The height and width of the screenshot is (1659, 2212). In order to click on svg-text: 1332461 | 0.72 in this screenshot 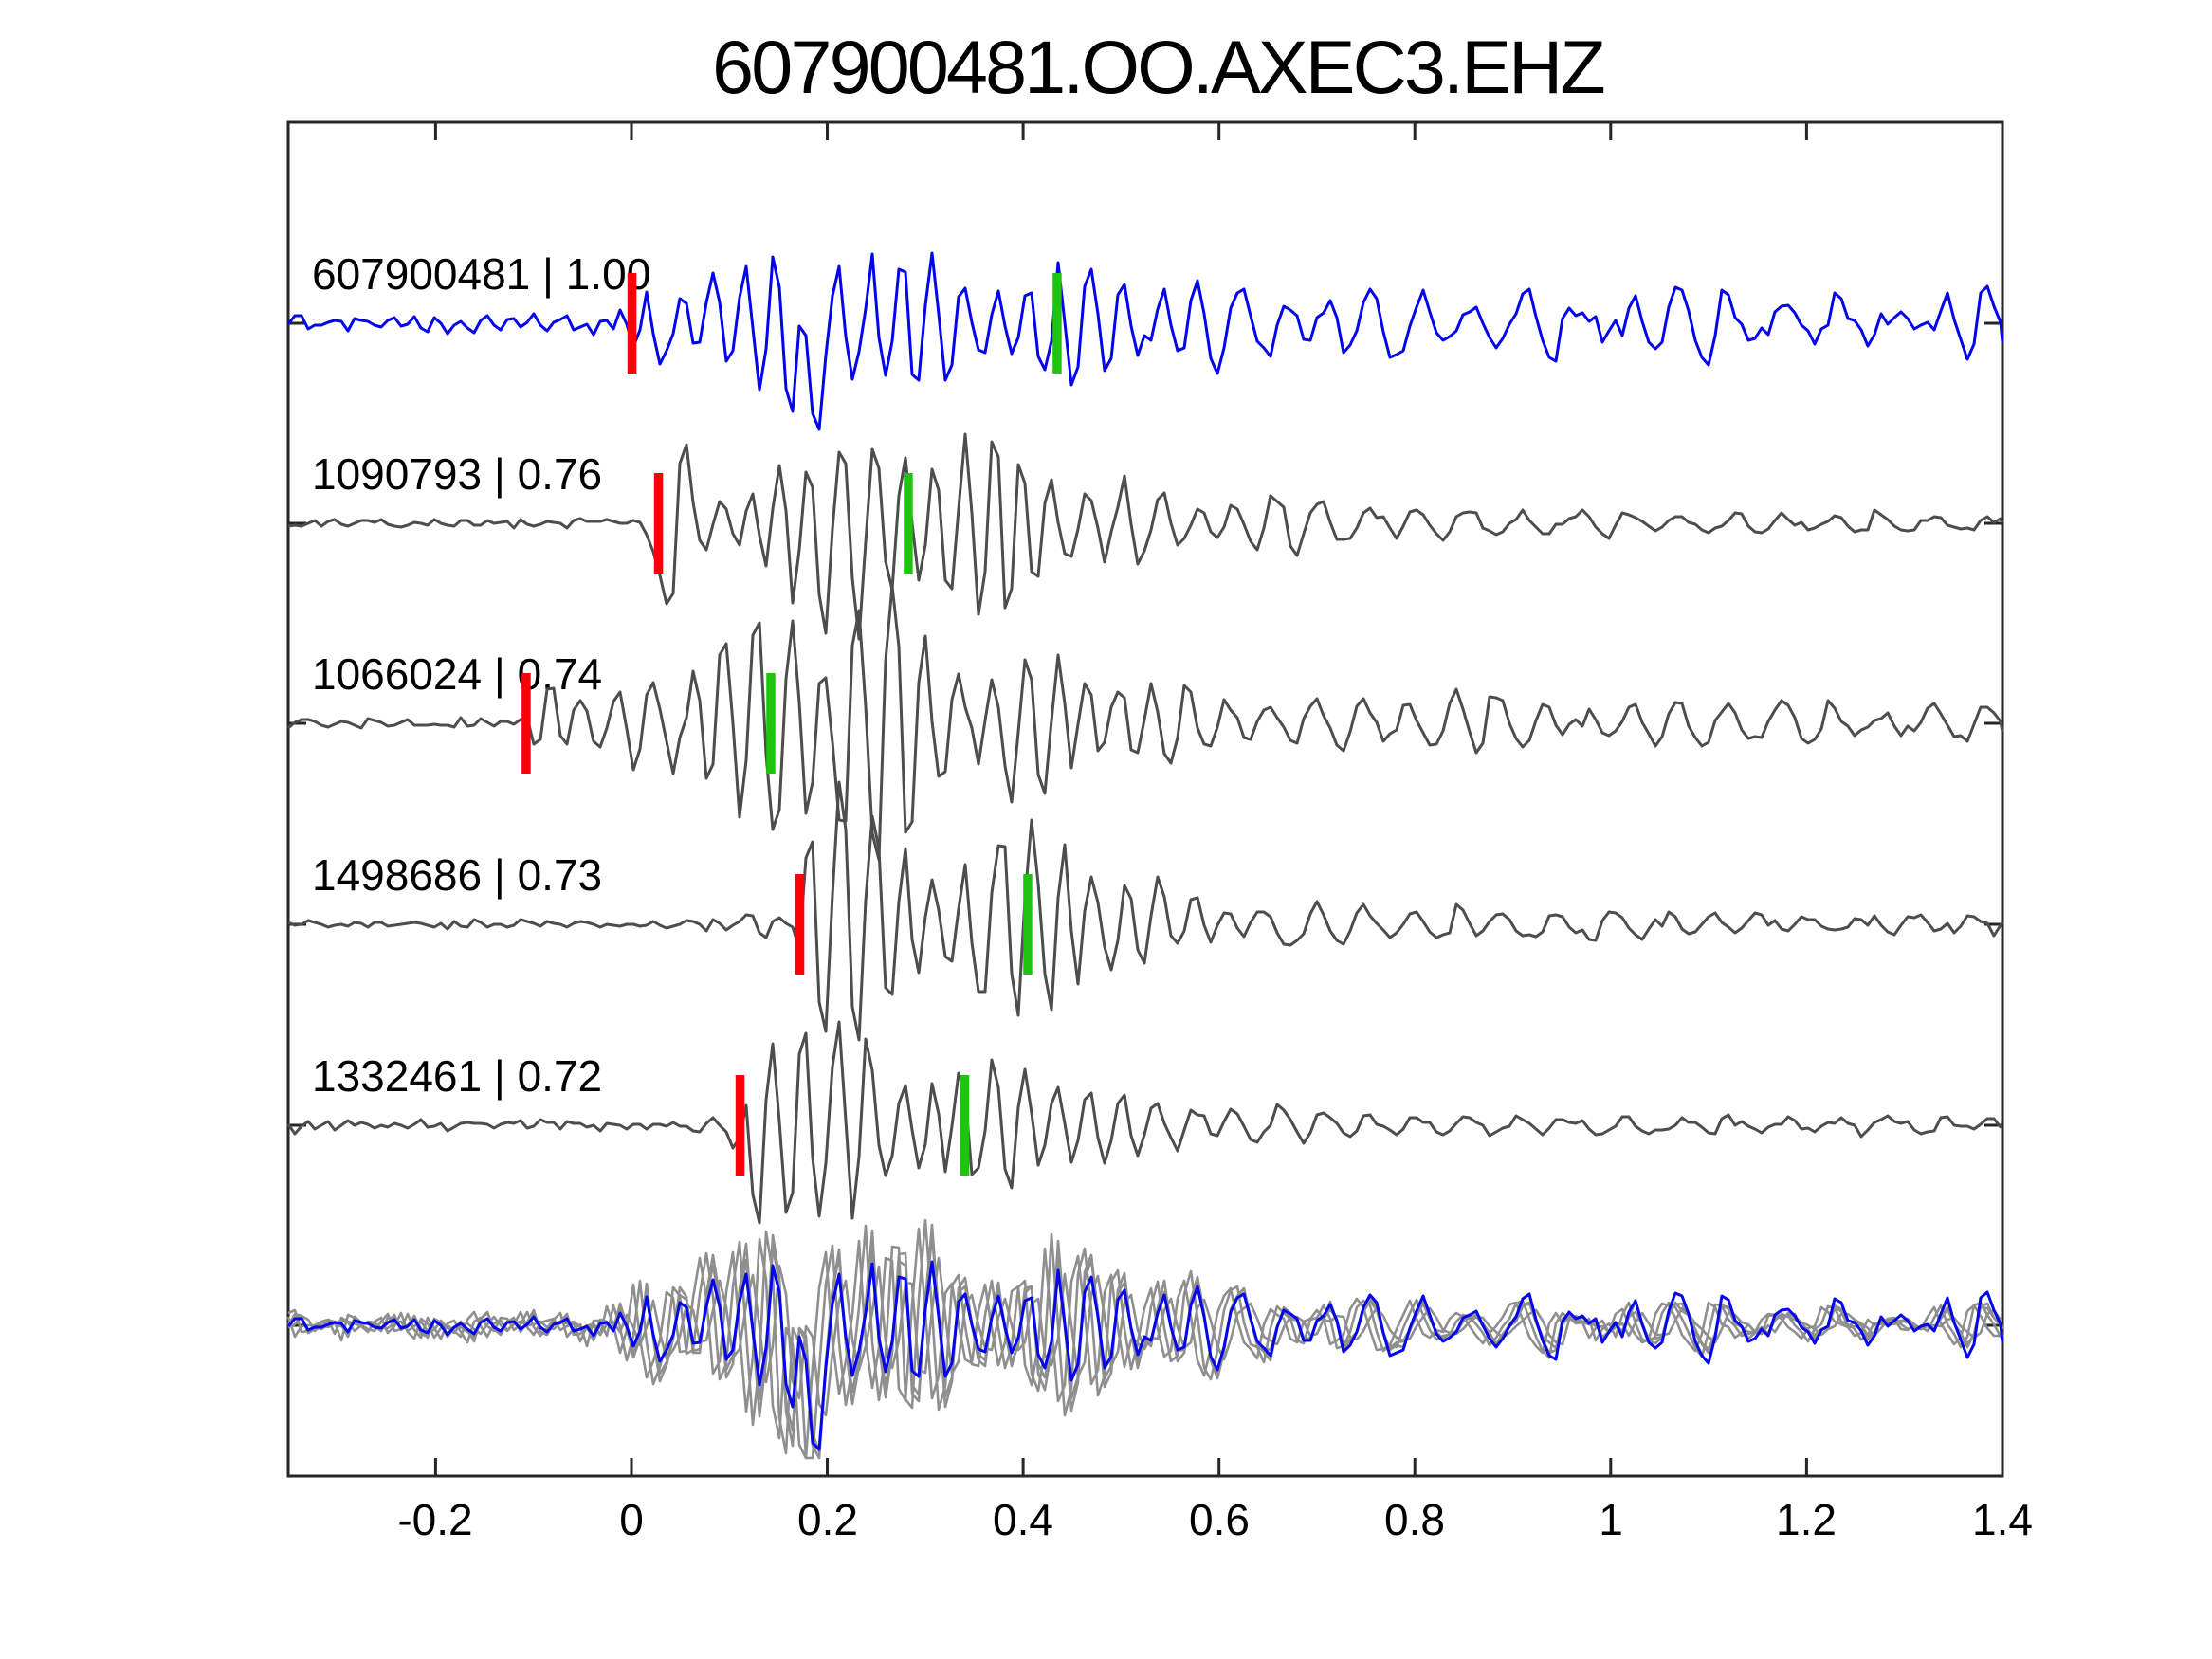, I will do `click(457, 1076)`.